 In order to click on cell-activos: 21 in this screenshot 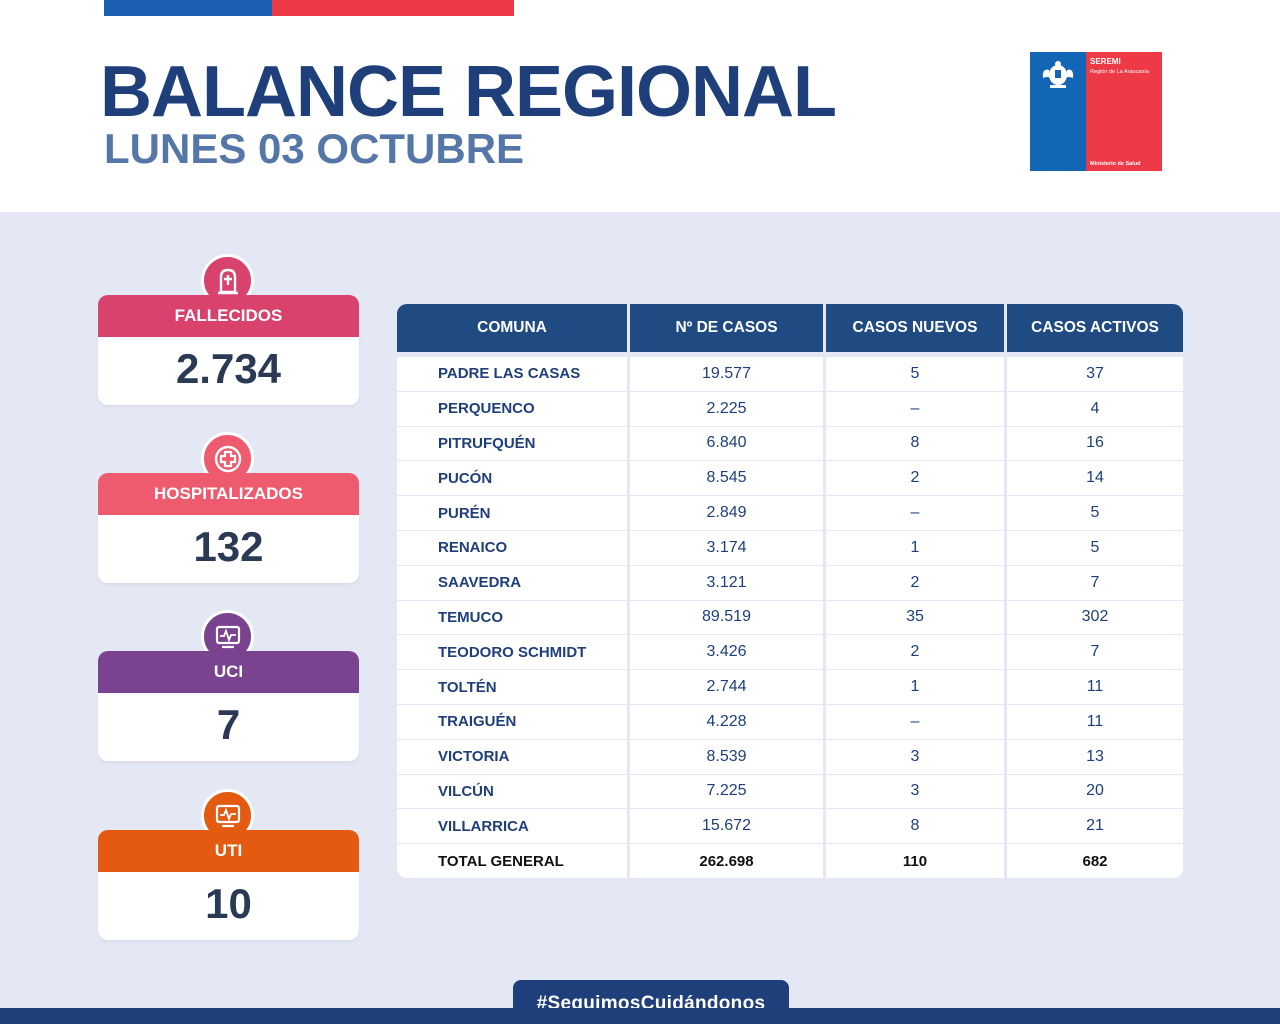, I will do `click(1095, 826)`.